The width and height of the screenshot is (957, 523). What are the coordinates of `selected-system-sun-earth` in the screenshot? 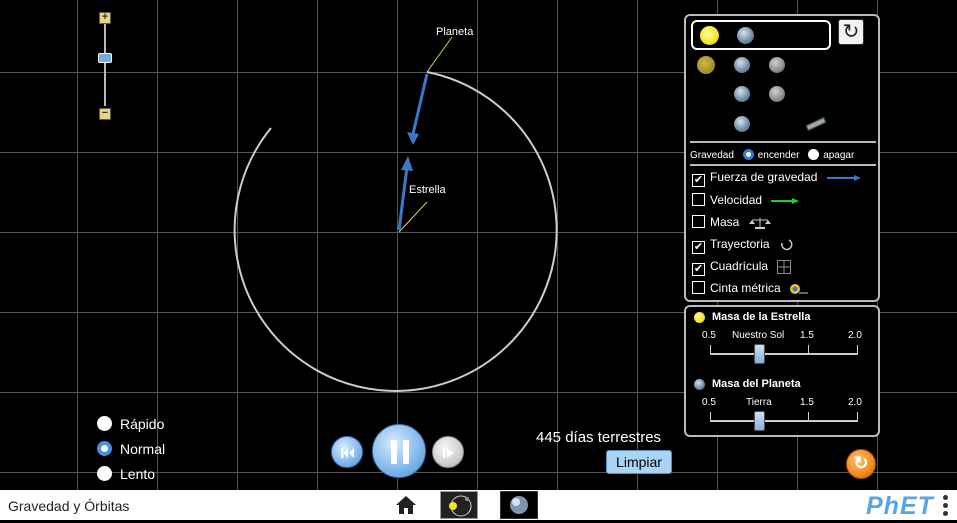 It's located at (761, 35).